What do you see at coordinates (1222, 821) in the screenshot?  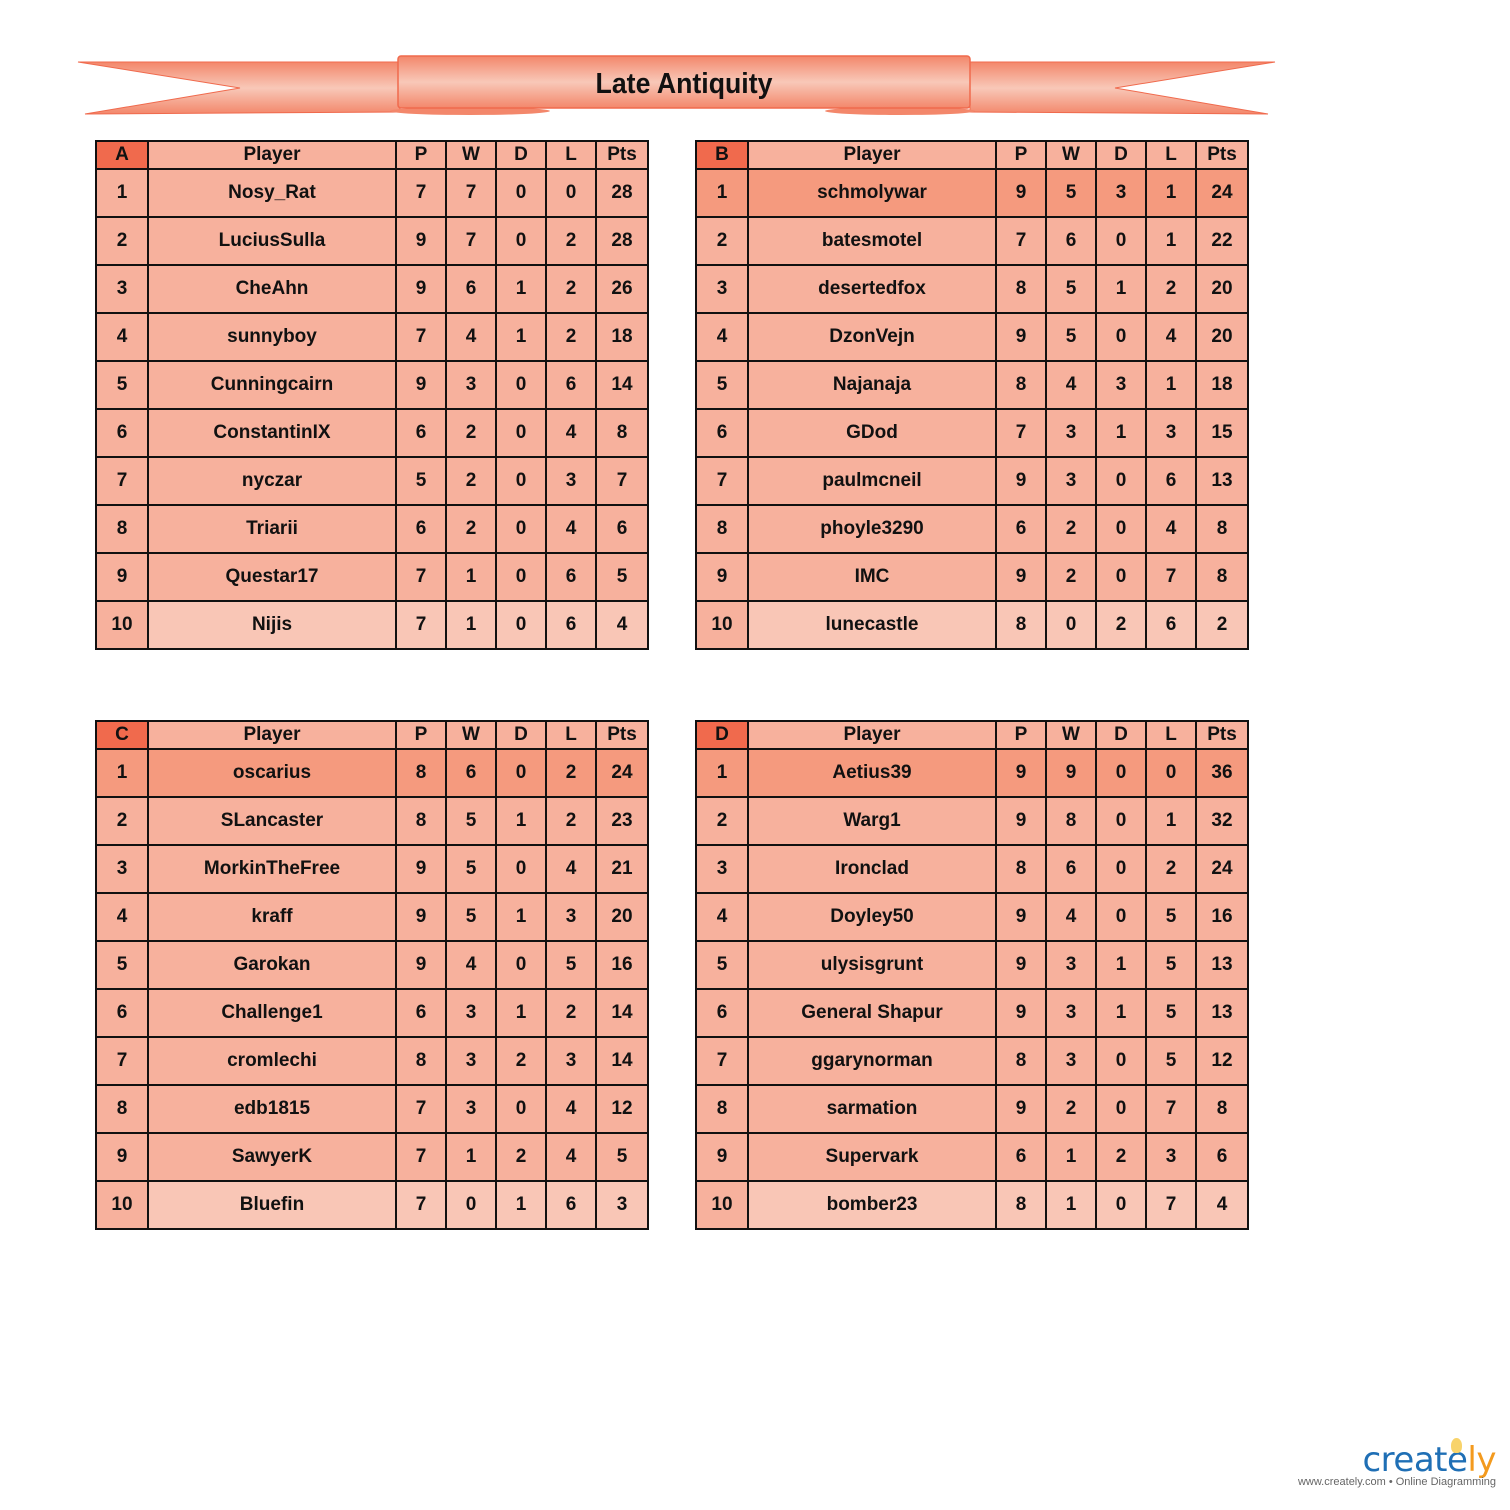 I see `points-cell: 32` at bounding box center [1222, 821].